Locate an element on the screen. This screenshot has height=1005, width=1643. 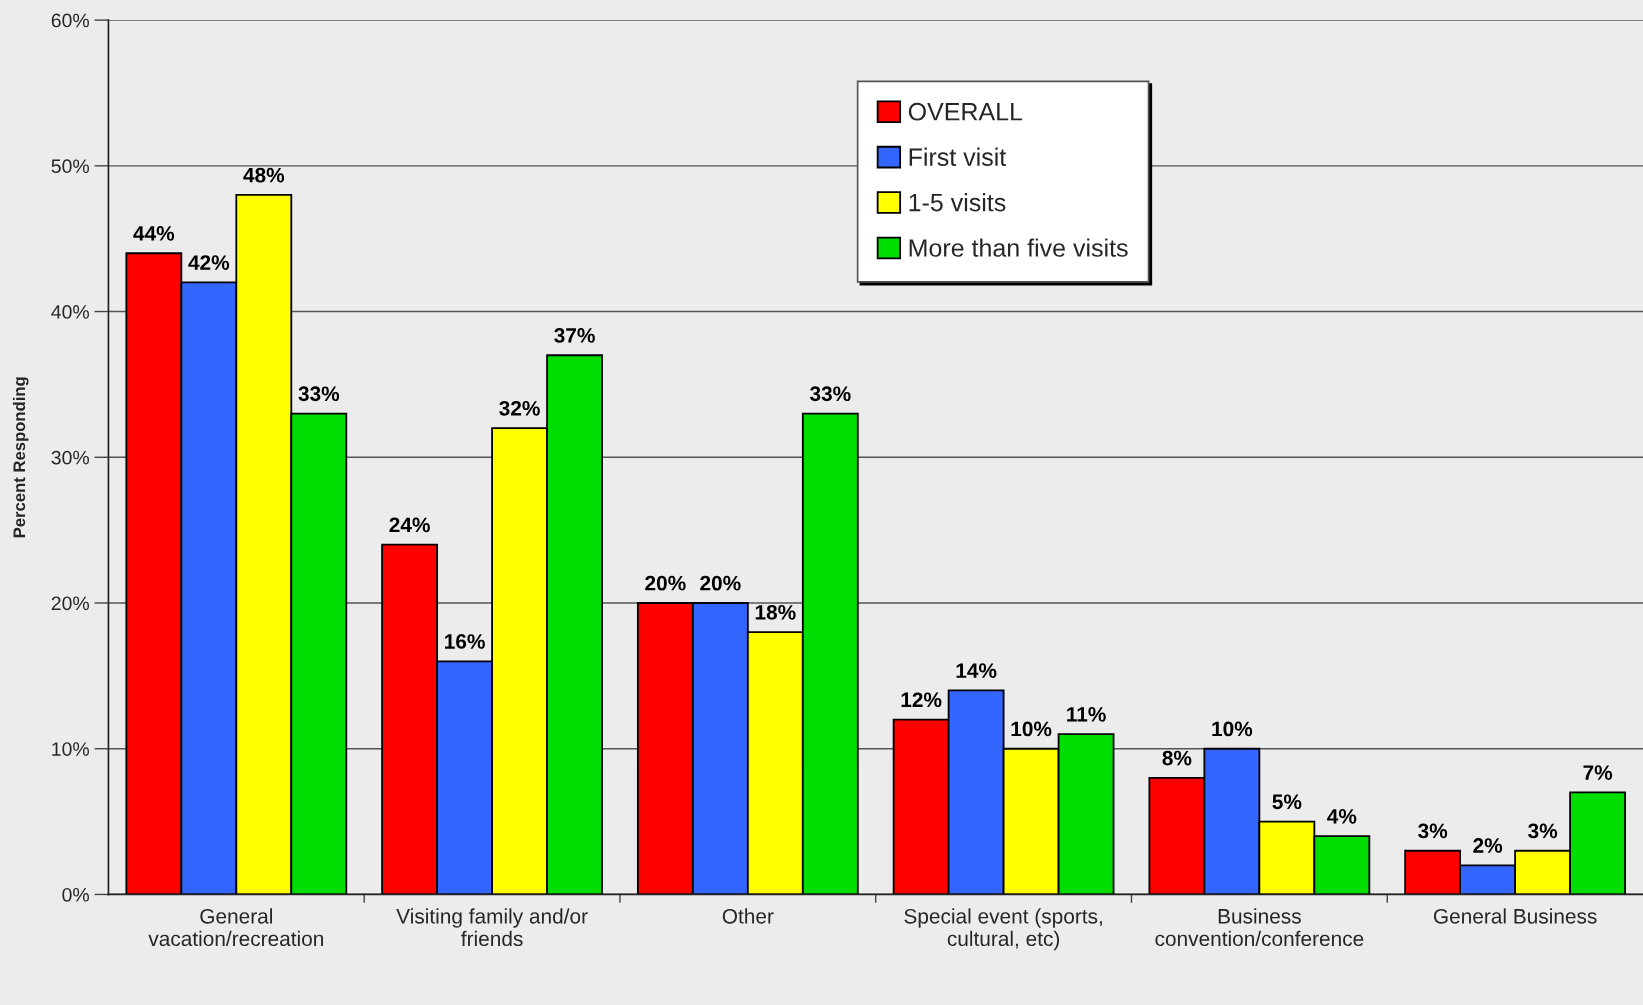
y-tick-label: 20% is located at coordinates (70, 603).